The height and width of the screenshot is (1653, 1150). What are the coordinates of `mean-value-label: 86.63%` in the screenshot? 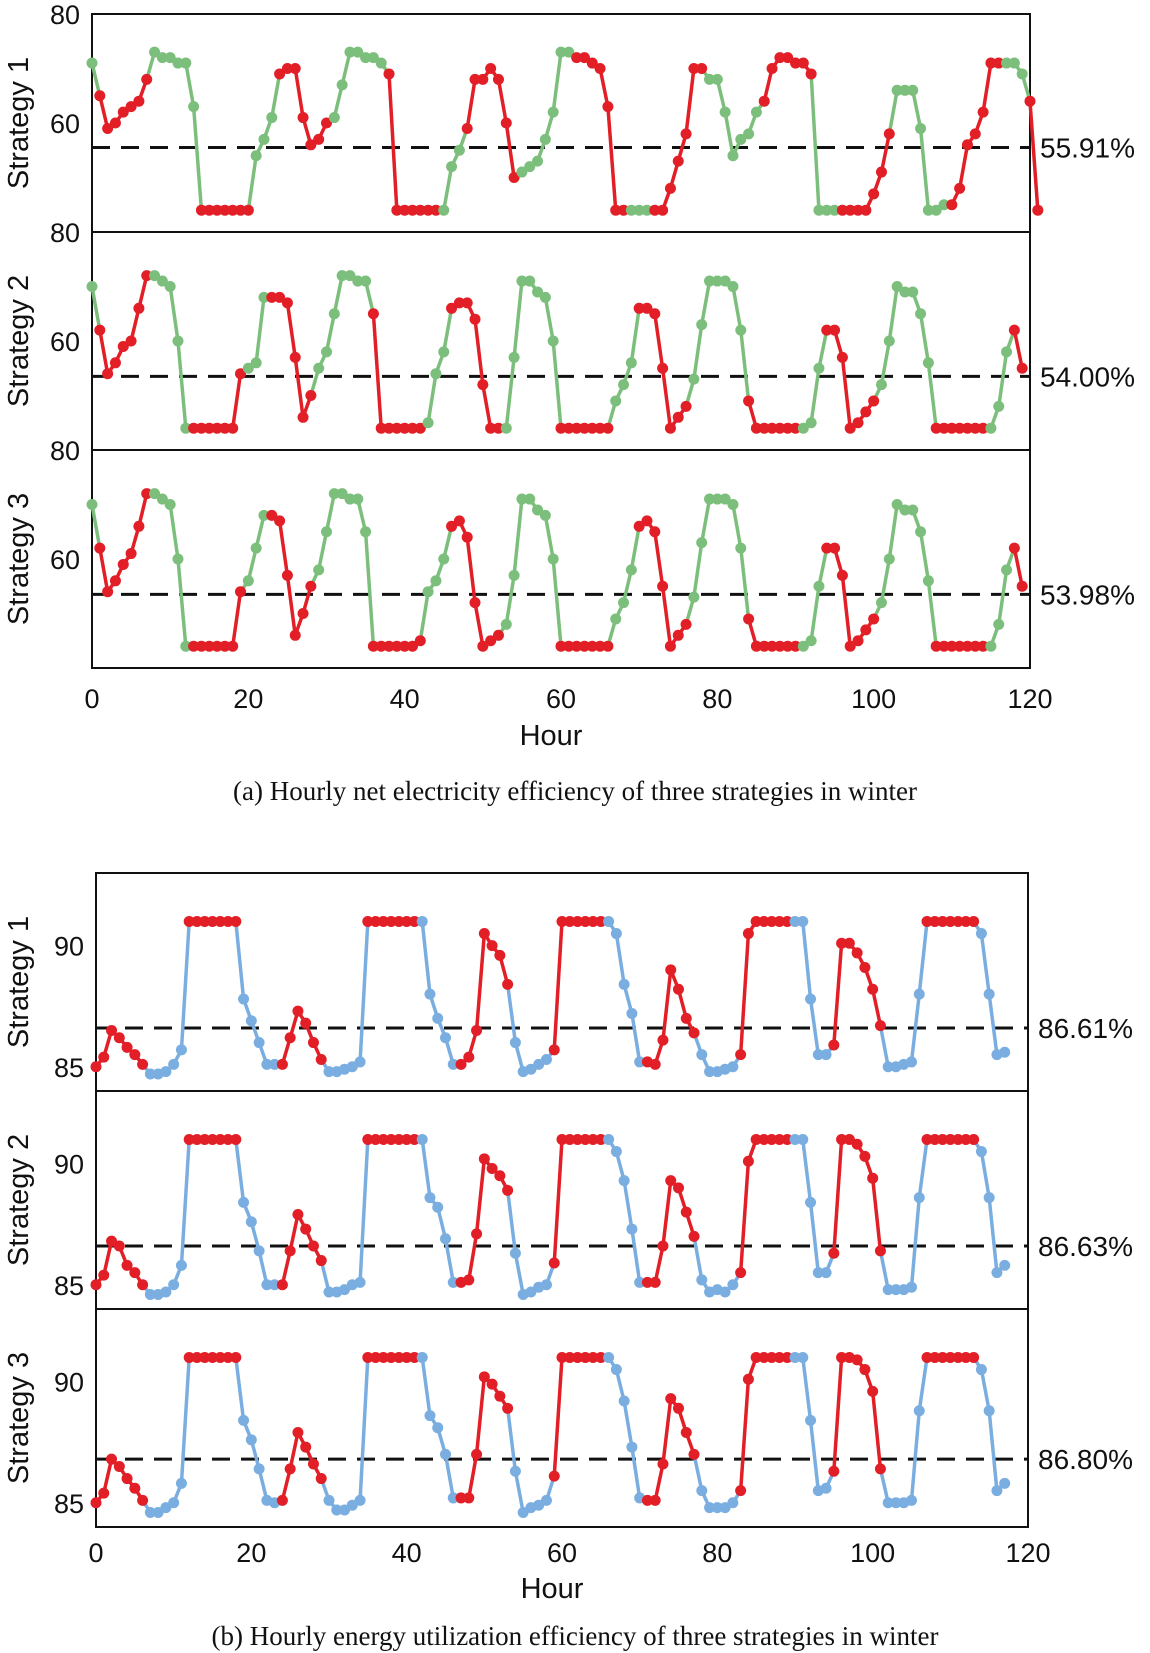 It's located at (1085, 1246).